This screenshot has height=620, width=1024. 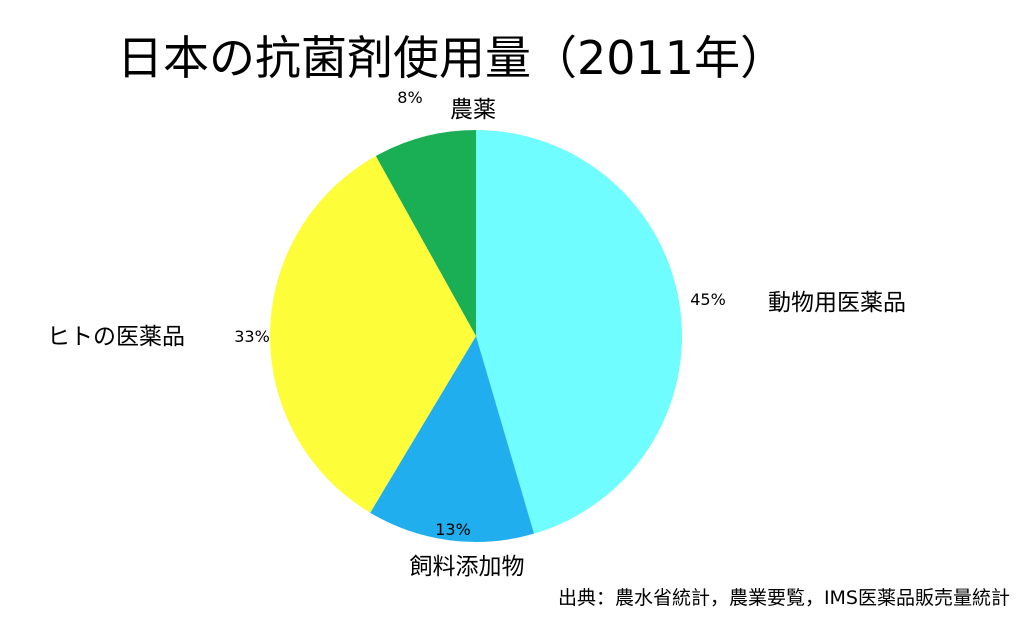 I want to click on slice-category-label: 動物用医薬品, so click(x=837, y=303).